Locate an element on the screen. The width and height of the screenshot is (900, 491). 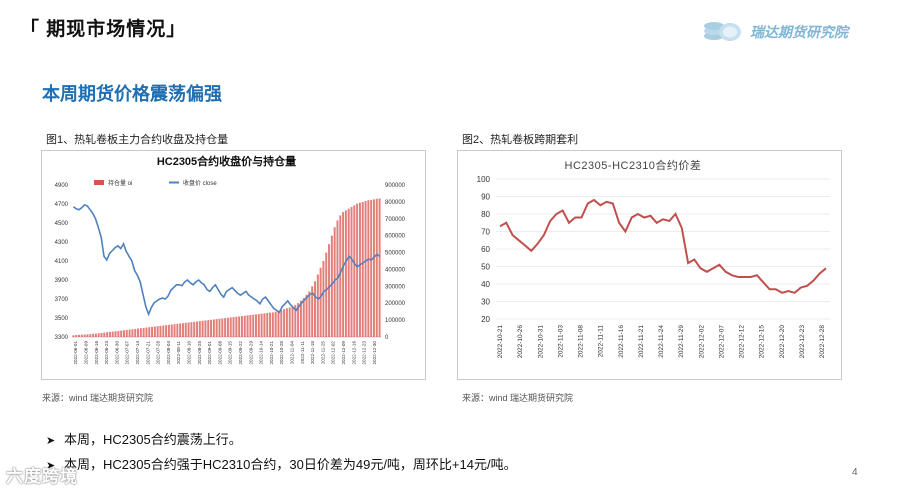
y-left-tick: 4700 is located at coordinates (62, 205).